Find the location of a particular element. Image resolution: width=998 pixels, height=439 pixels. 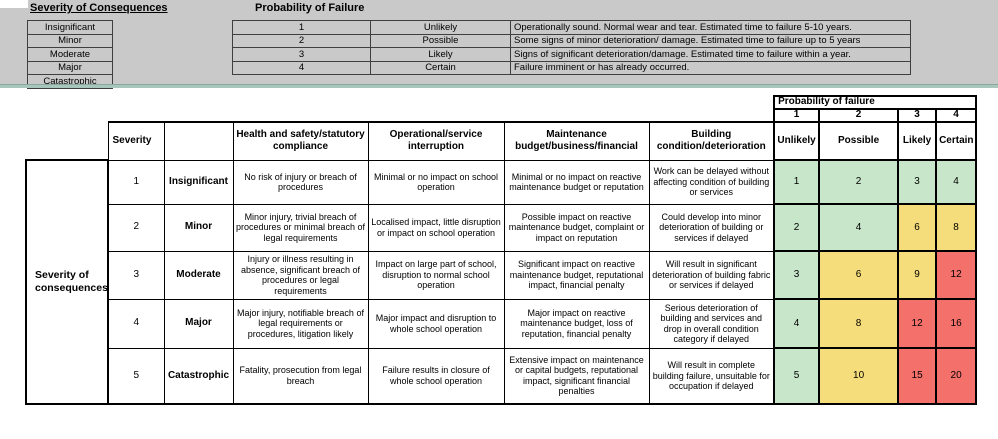

severity-level-cell: 2 is located at coordinates (136, 227).